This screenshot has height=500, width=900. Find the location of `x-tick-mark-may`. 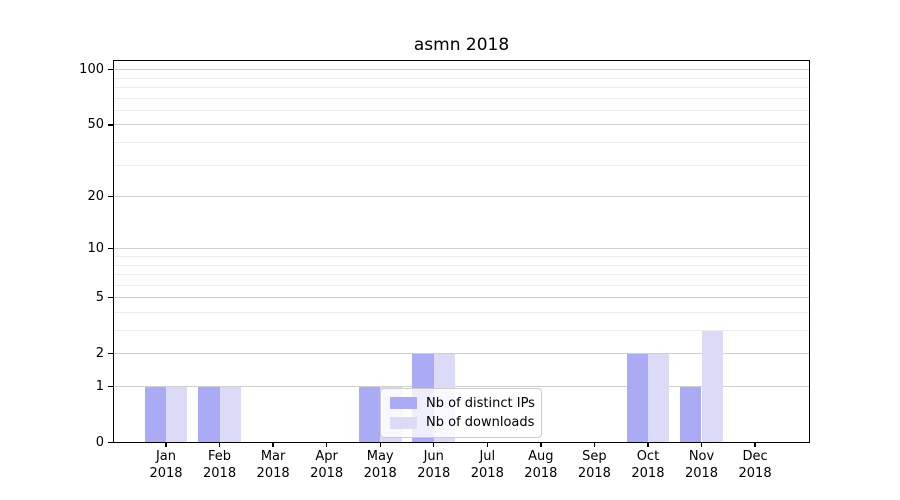

x-tick-mark-may is located at coordinates (380, 444).